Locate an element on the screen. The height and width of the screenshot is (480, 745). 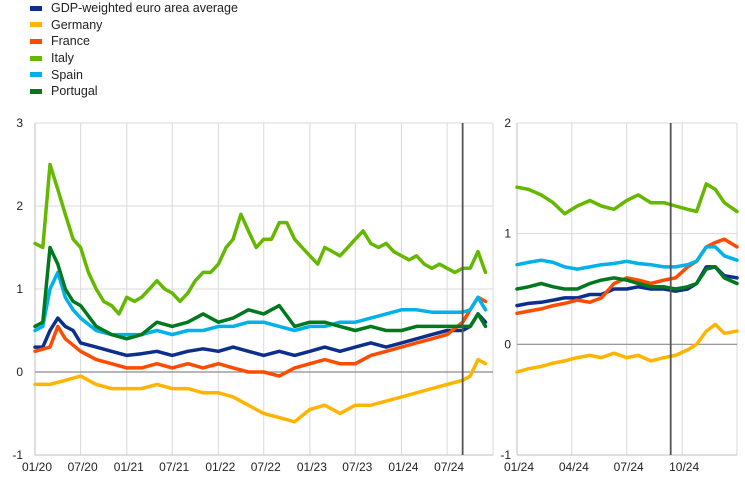
x-tick-label: 01/20 is located at coordinates (37, 467).